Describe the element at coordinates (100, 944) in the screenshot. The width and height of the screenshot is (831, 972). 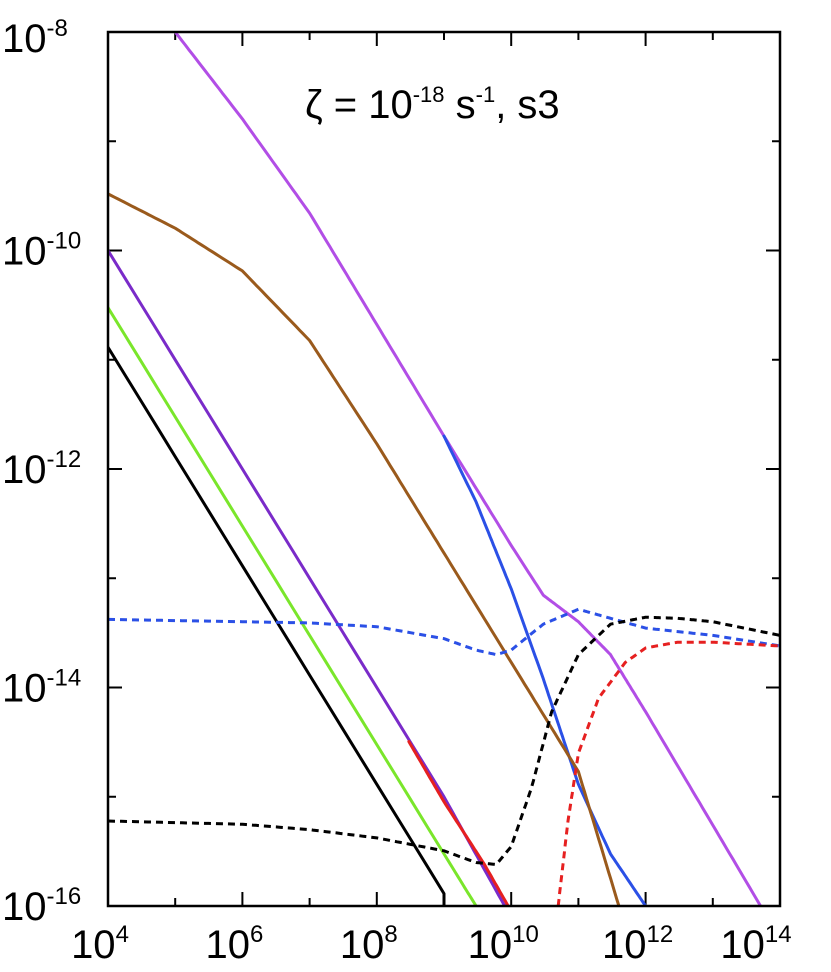
I see `x-tick-label: 10⁴` at that location.